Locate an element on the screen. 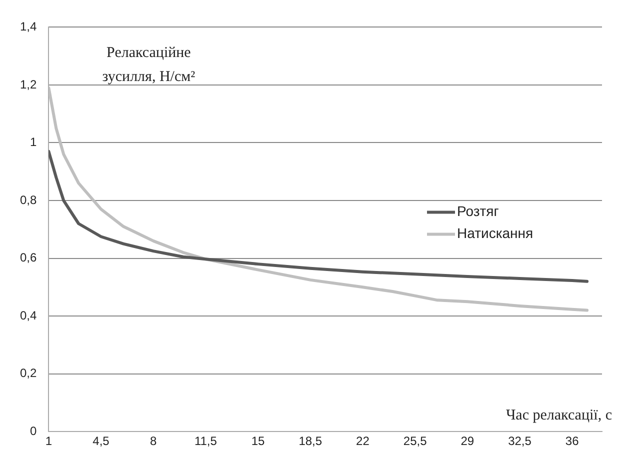 The width and height of the screenshot is (640, 460). x-tick-label: 18,5 is located at coordinates (310, 441).